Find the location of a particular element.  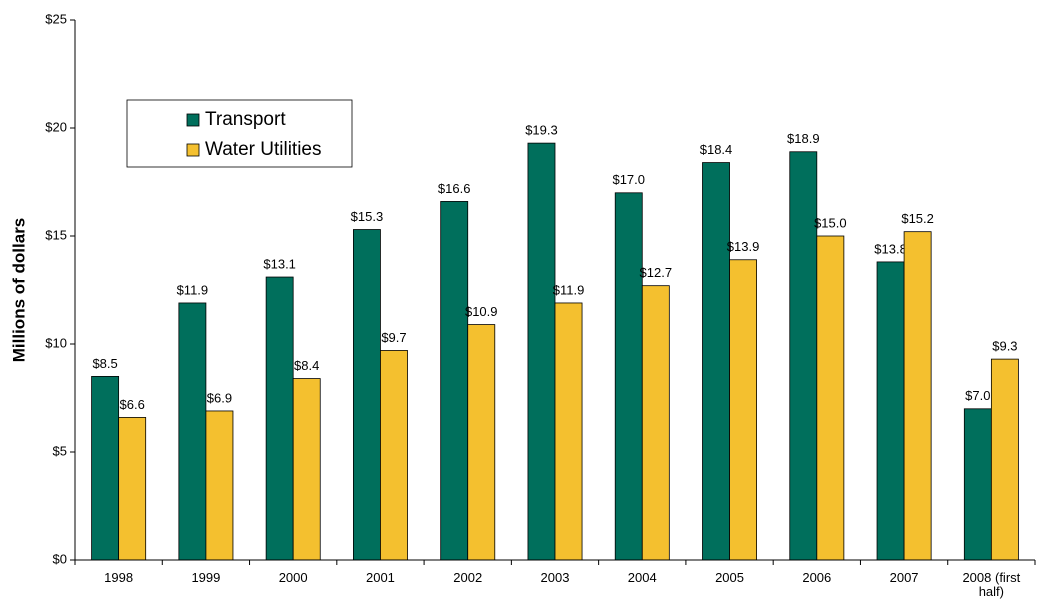

value-label: $6.6 is located at coordinates (132, 404).